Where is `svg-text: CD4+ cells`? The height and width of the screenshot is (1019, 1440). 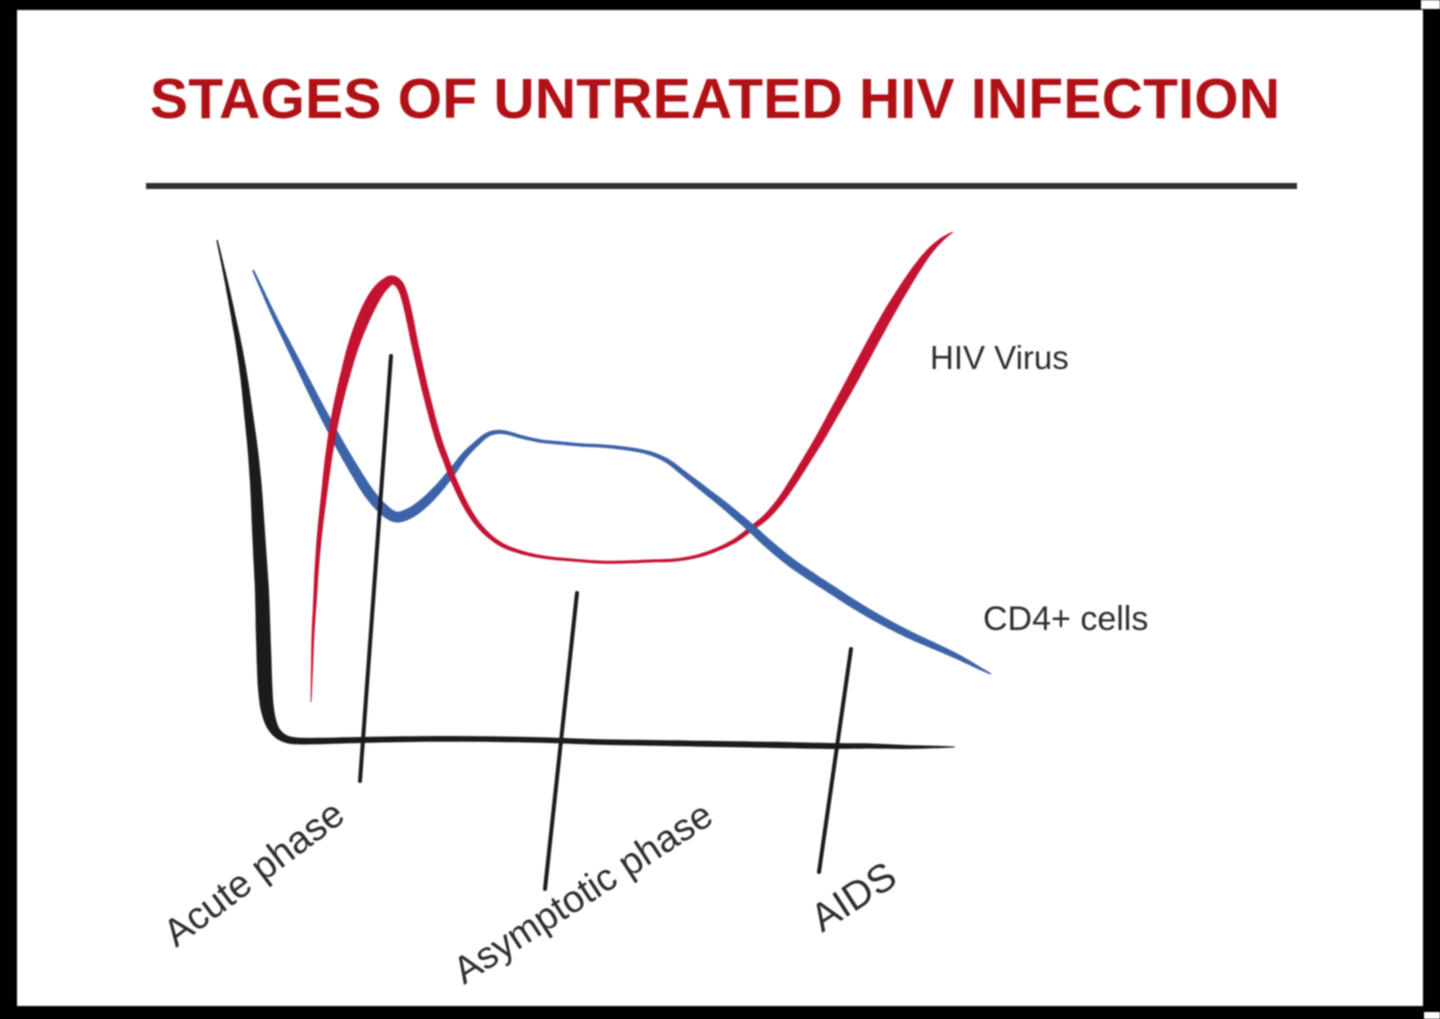
svg-text: CD4+ cells is located at coordinates (1065, 619).